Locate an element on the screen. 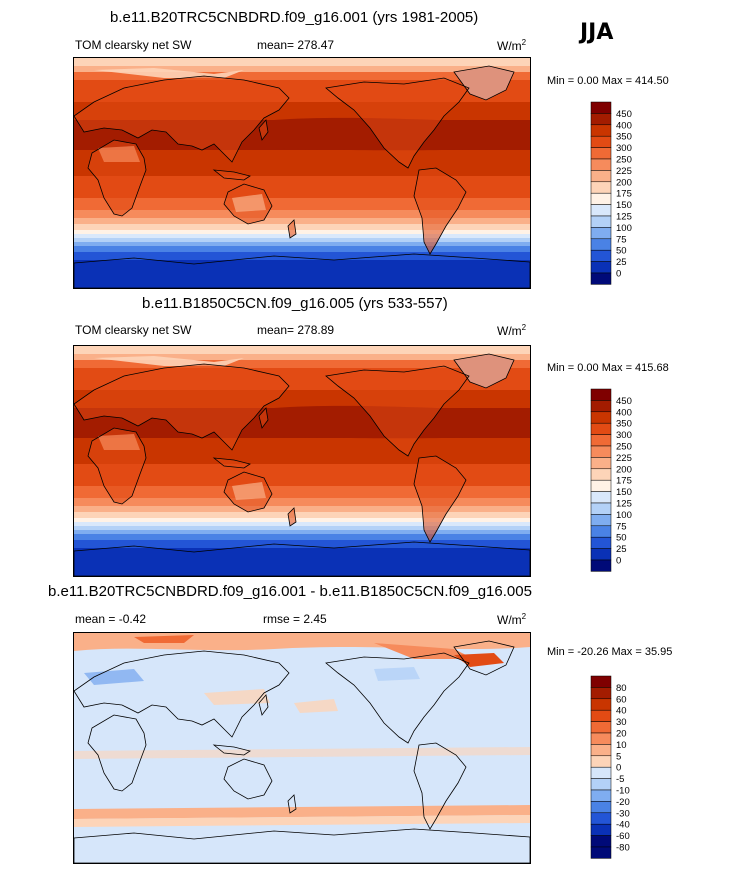  colorbar-tick-label: 200 is located at coordinates (624, 469).